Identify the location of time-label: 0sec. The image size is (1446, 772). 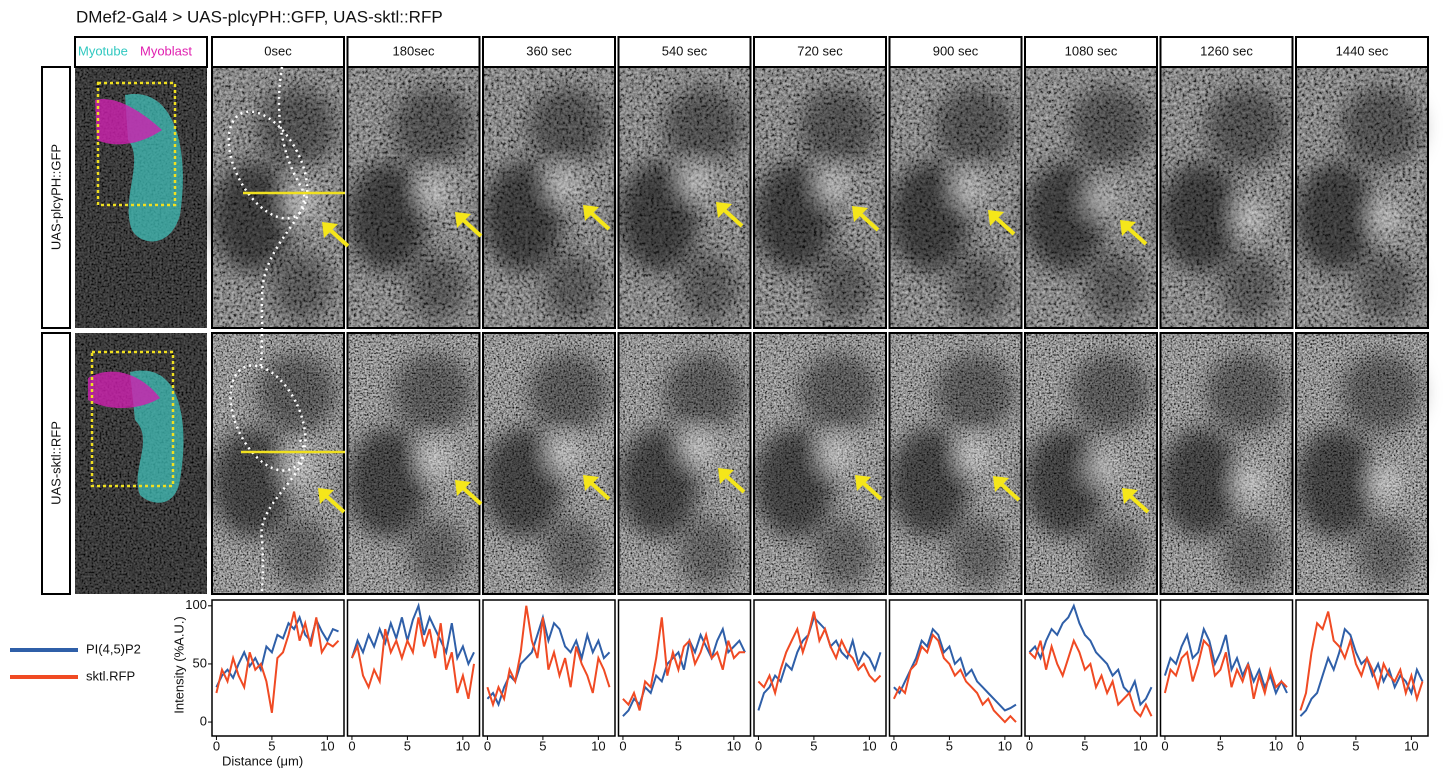
(278, 50).